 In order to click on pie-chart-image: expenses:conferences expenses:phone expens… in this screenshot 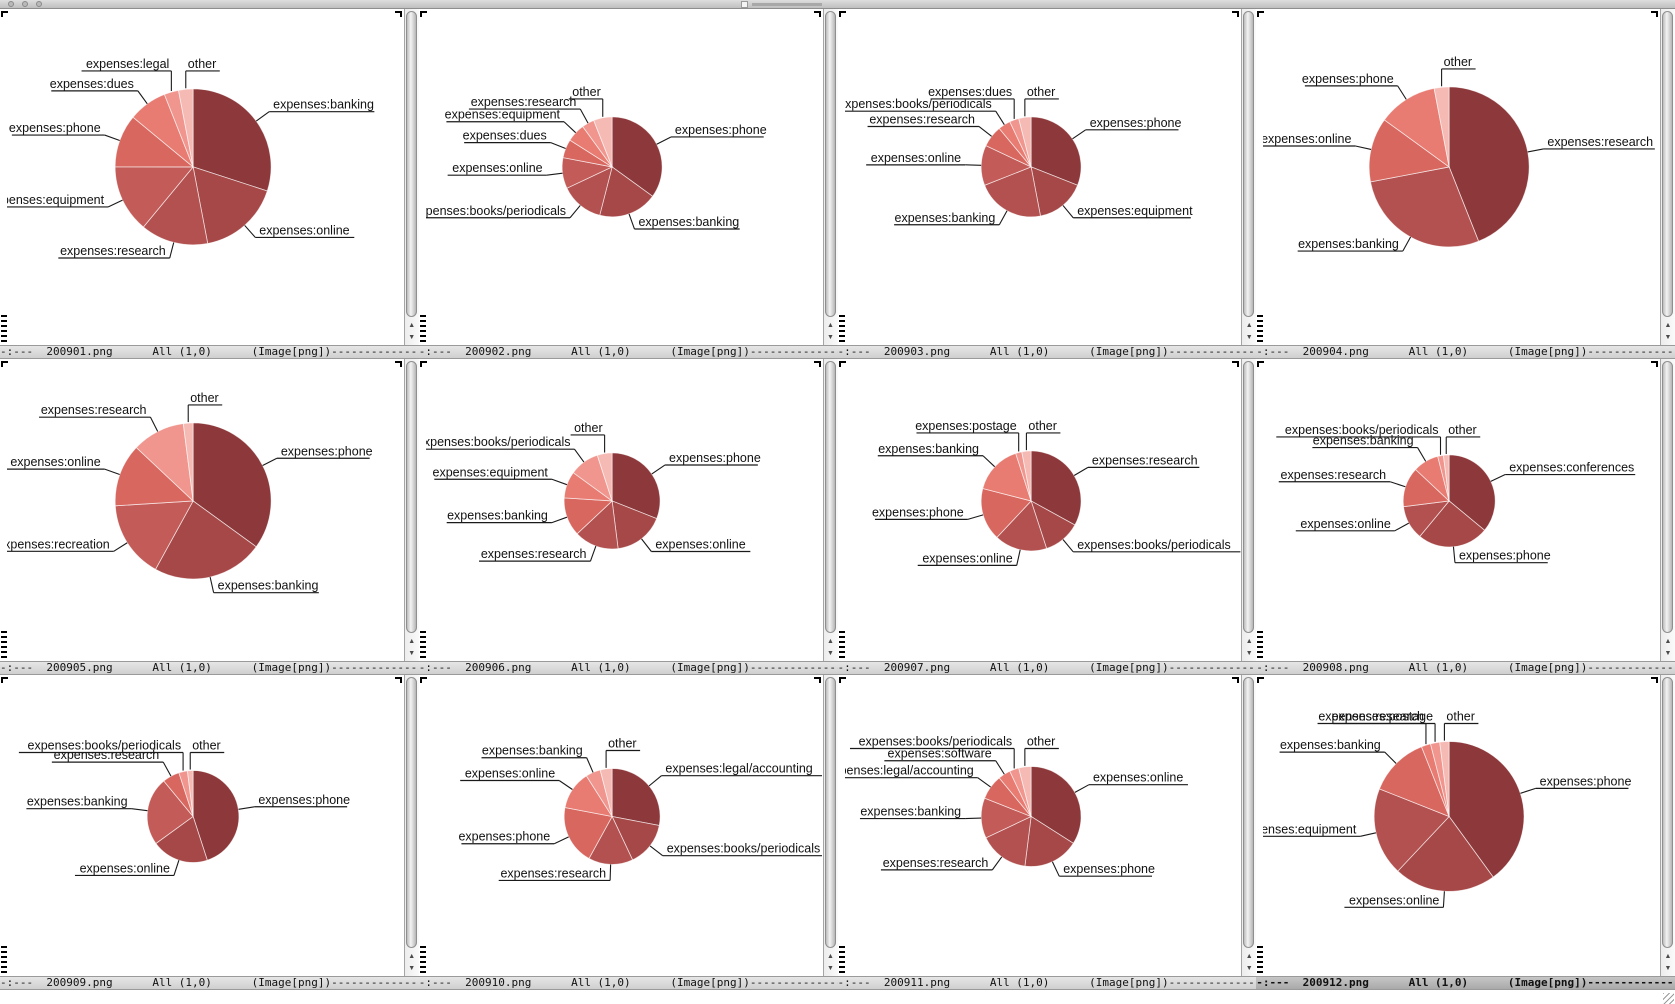, I will do `click(1461, 510)`.